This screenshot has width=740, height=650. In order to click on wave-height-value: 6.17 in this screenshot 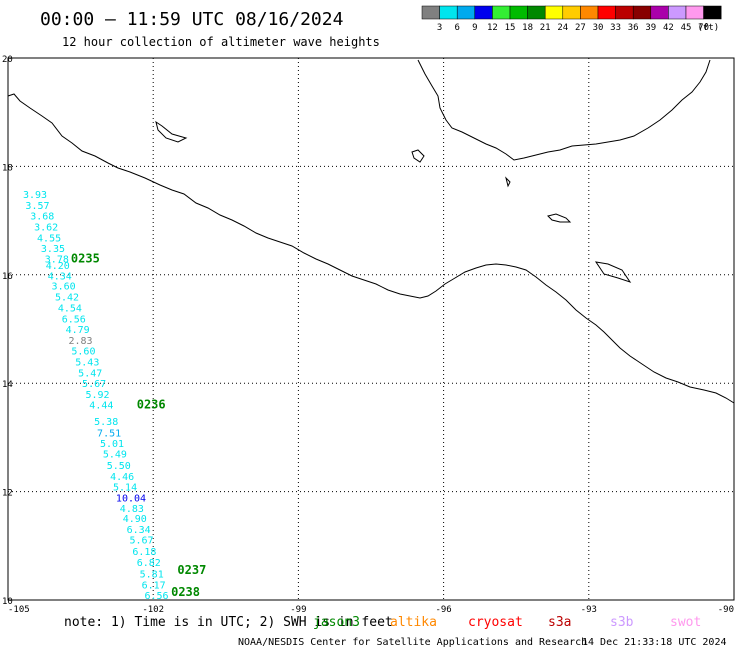, I will do `click(154, 585)`.